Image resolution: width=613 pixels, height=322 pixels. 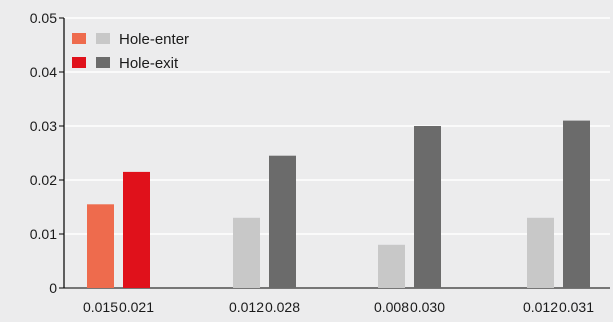 I want to click on y-tick-label: 0.03, so click(x=43, y=126).